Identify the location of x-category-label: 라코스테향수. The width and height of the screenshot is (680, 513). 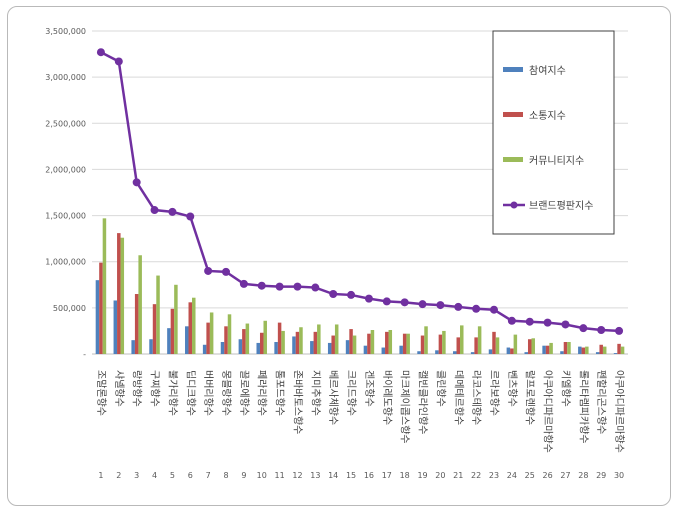
(476, 397).